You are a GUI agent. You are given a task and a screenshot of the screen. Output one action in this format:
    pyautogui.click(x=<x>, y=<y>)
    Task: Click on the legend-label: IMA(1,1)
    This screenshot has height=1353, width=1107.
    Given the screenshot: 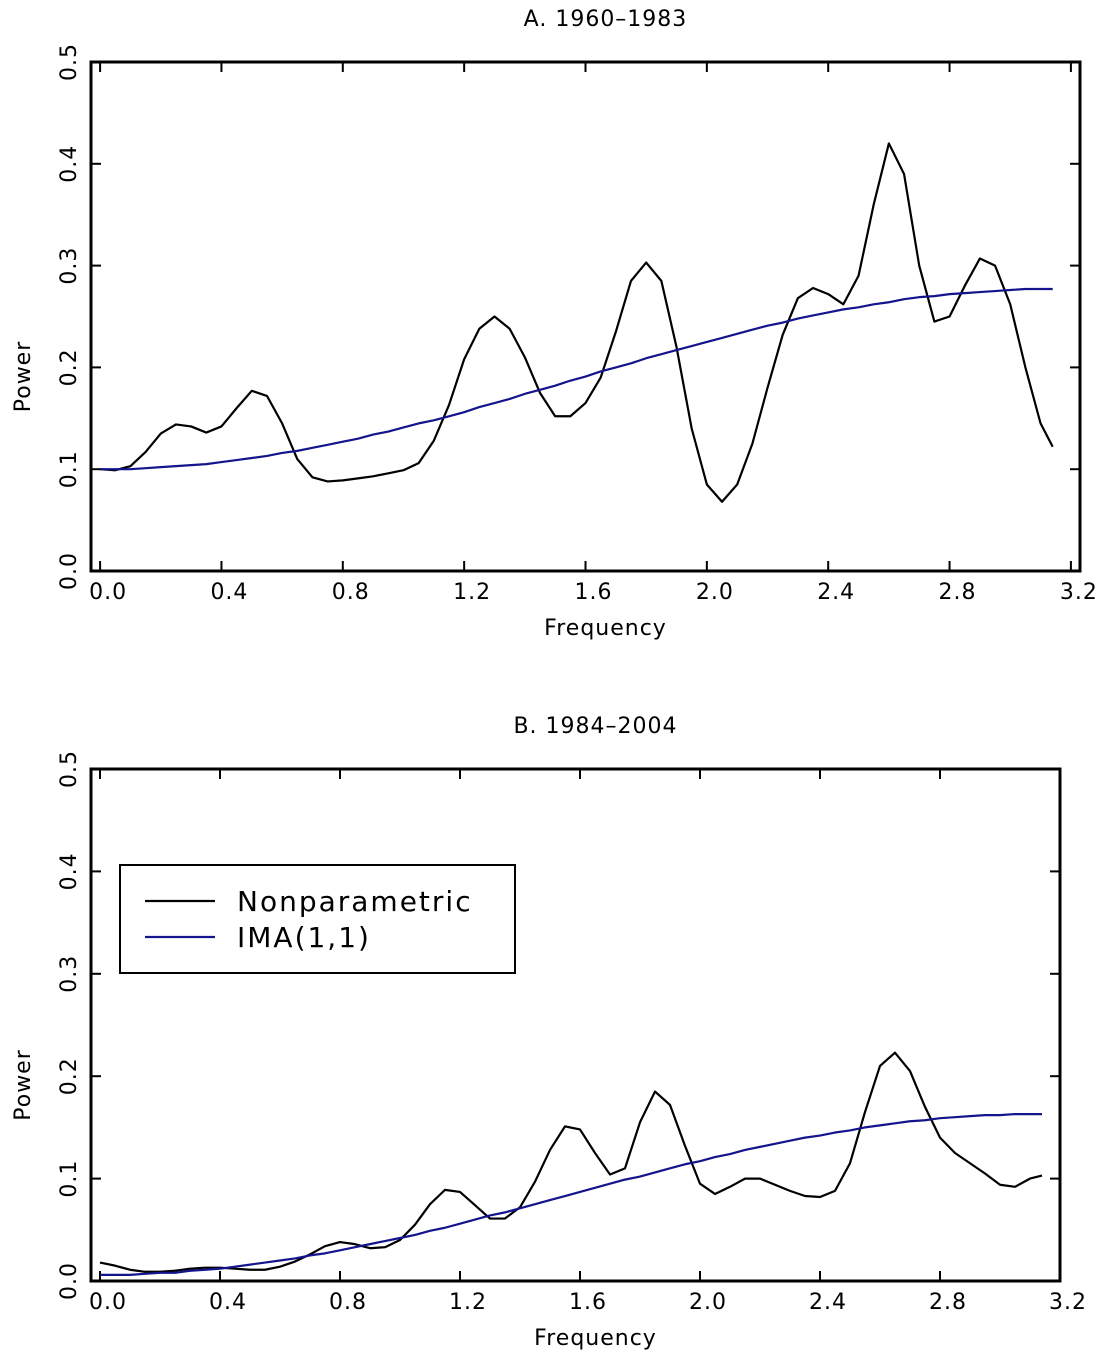 What is the action you would take?
    pyautogui.click(x=304, y=937)
    